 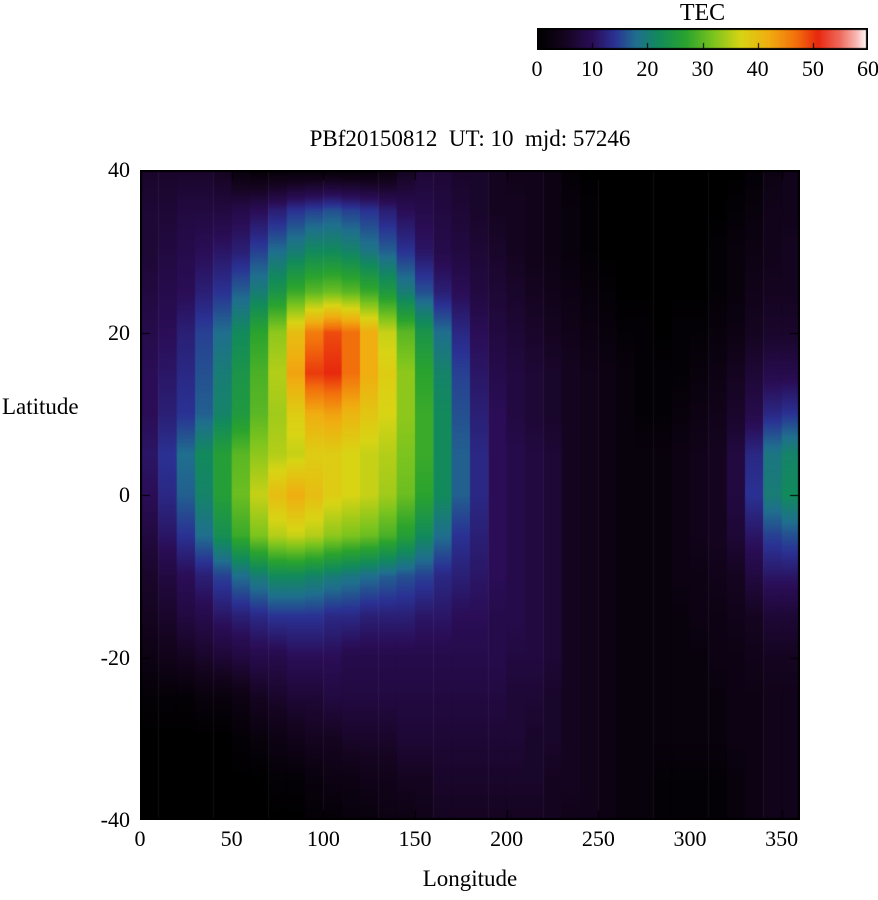 What do you see at coordinates (323, 838) in the screenshot?
I see `x-tick-label: 100` at bounding box center [323, 838].